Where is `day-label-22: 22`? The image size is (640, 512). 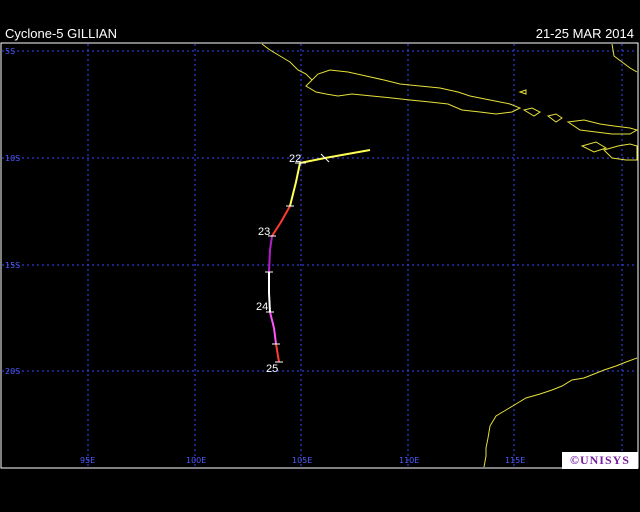
day-label-22: 22 is located at coordinates (295, 159).